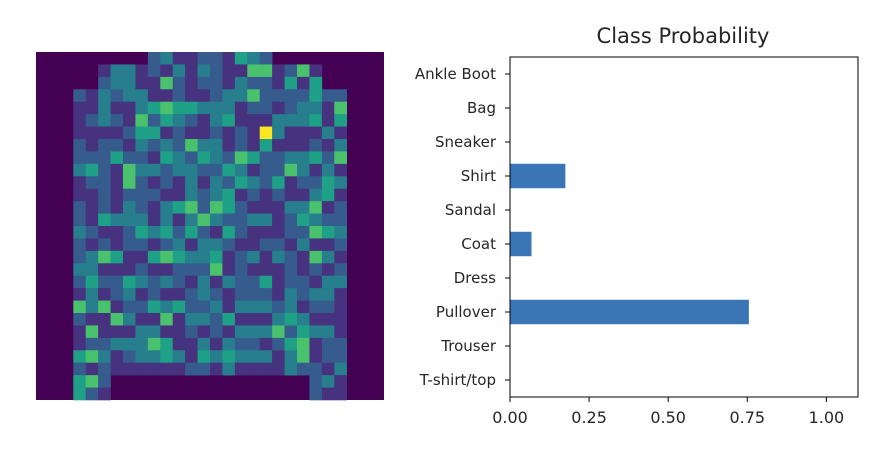 The height and width of the screenshot is (454, 890). I want to click on x-tick-label: 0.25, so click(589, 417).